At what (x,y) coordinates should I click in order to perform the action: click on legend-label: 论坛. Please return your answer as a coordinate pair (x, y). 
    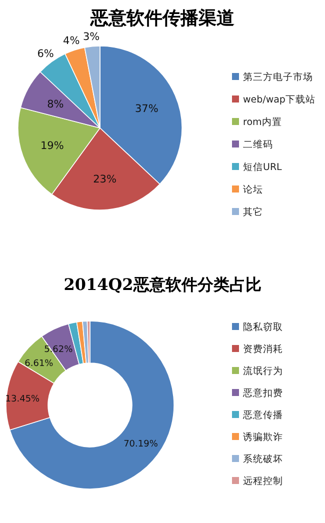
    Looking at the image, I should click on (253, 190).